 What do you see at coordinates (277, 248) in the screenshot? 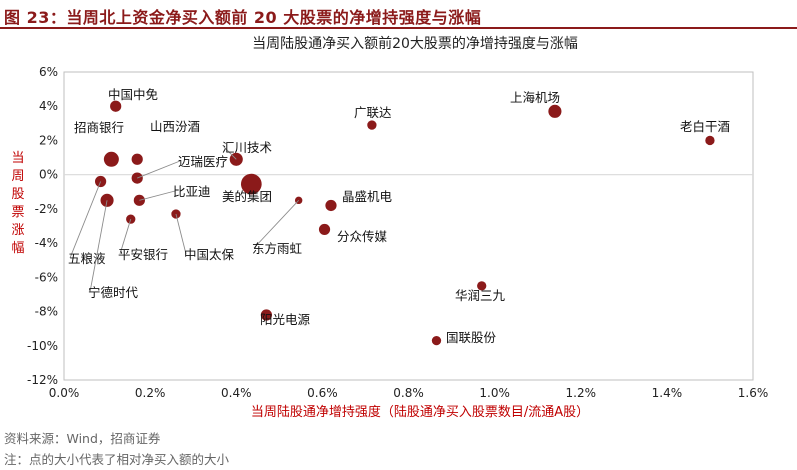
I see `data-label: 东方雨虹` at bounding box center [277, 248].